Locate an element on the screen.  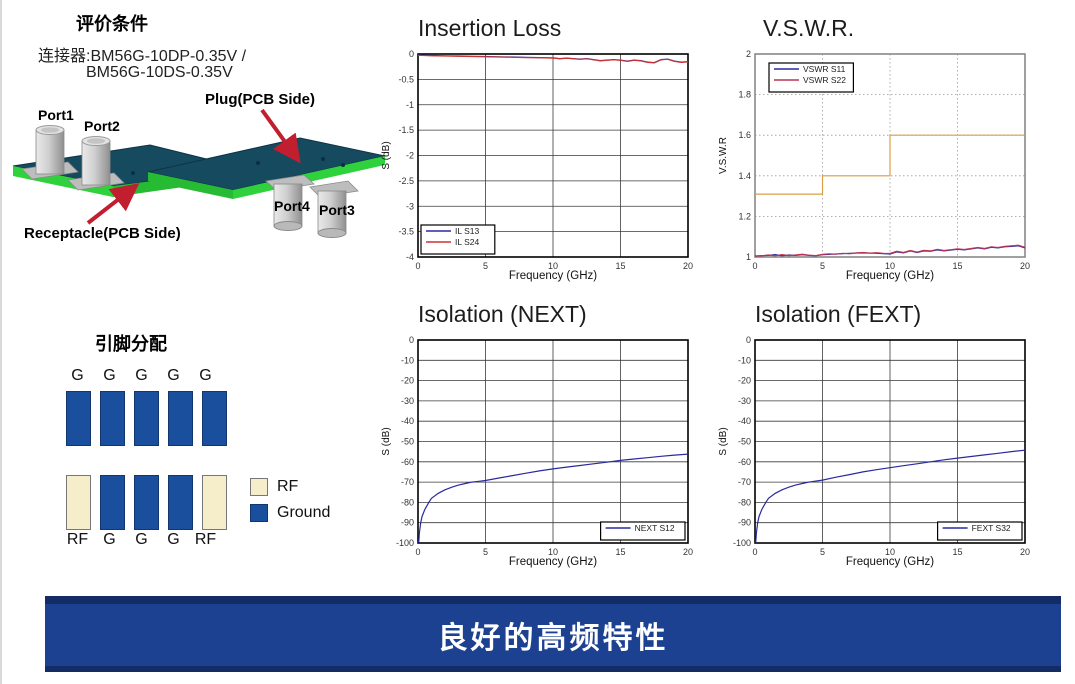
insertion-loss-title: Insertion Loss is located at coordinates (490, 28).